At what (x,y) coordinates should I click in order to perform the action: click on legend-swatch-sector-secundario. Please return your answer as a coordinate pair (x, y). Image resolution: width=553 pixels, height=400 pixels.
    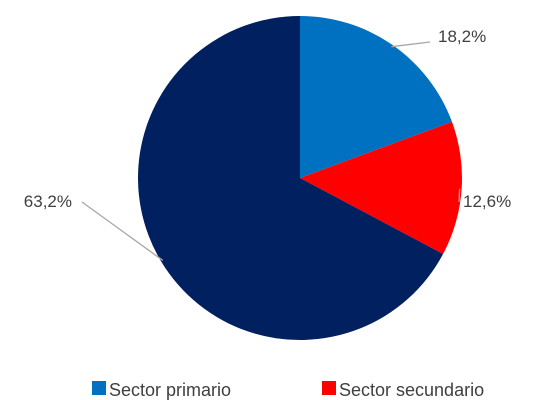
    Looking at the image, I should click on (329, 388).